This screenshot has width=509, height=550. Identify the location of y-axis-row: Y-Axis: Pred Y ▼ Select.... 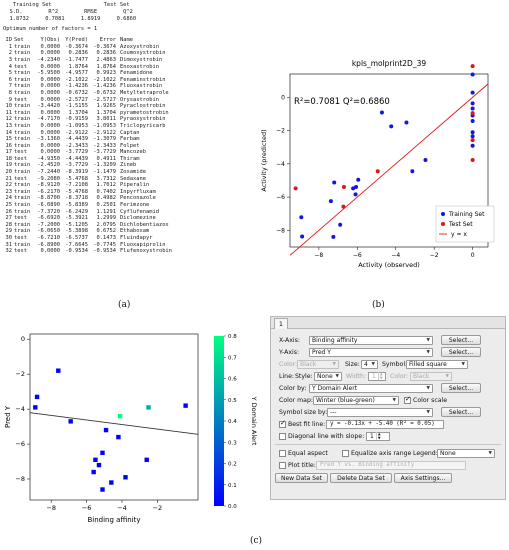
(380, 352).